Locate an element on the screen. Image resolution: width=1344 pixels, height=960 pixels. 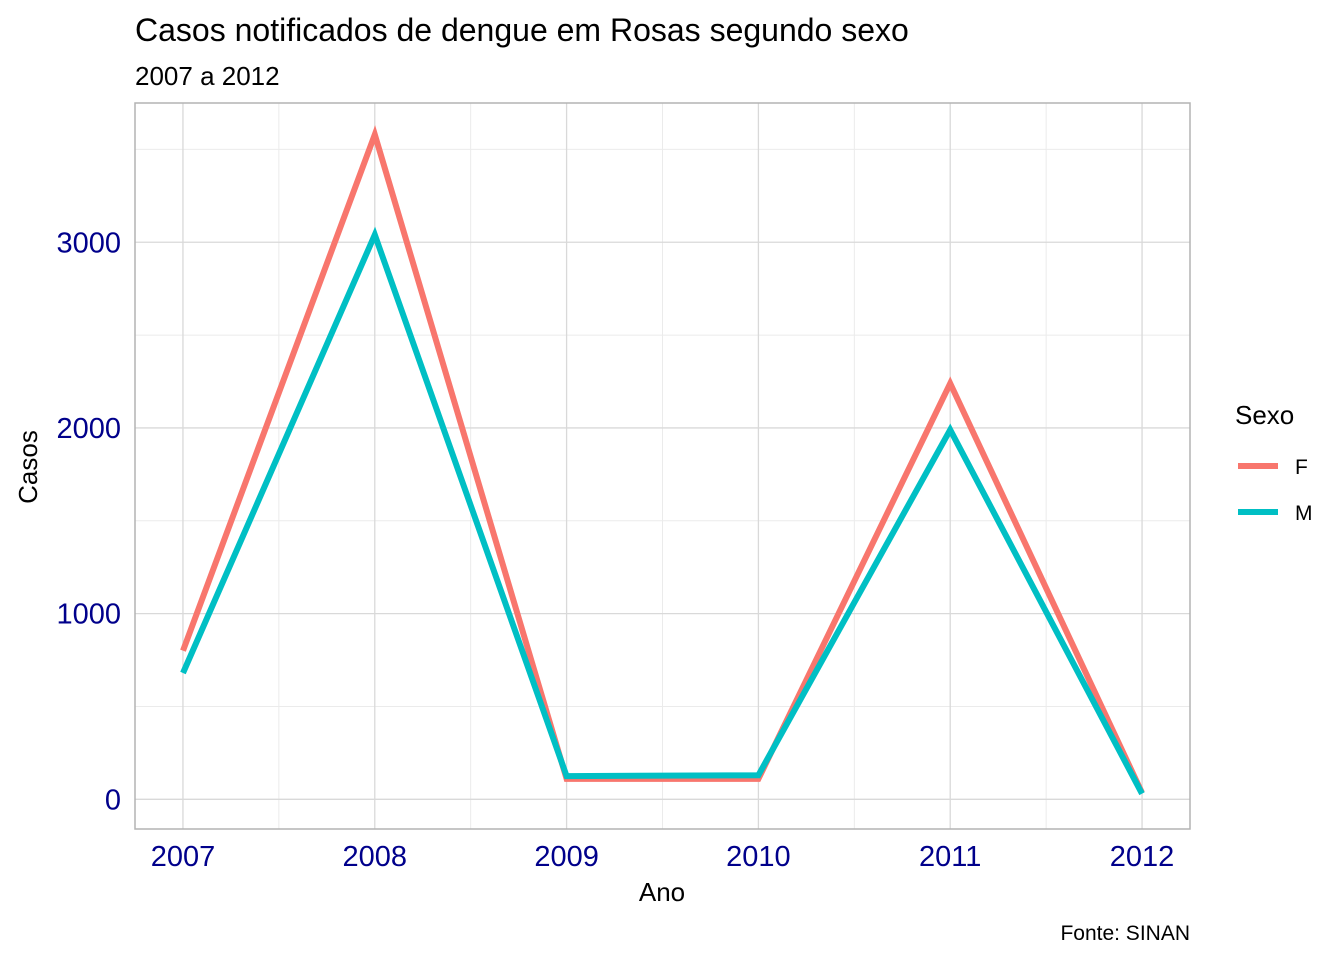
legend-items: FM is located at coordinates (1275, 490).